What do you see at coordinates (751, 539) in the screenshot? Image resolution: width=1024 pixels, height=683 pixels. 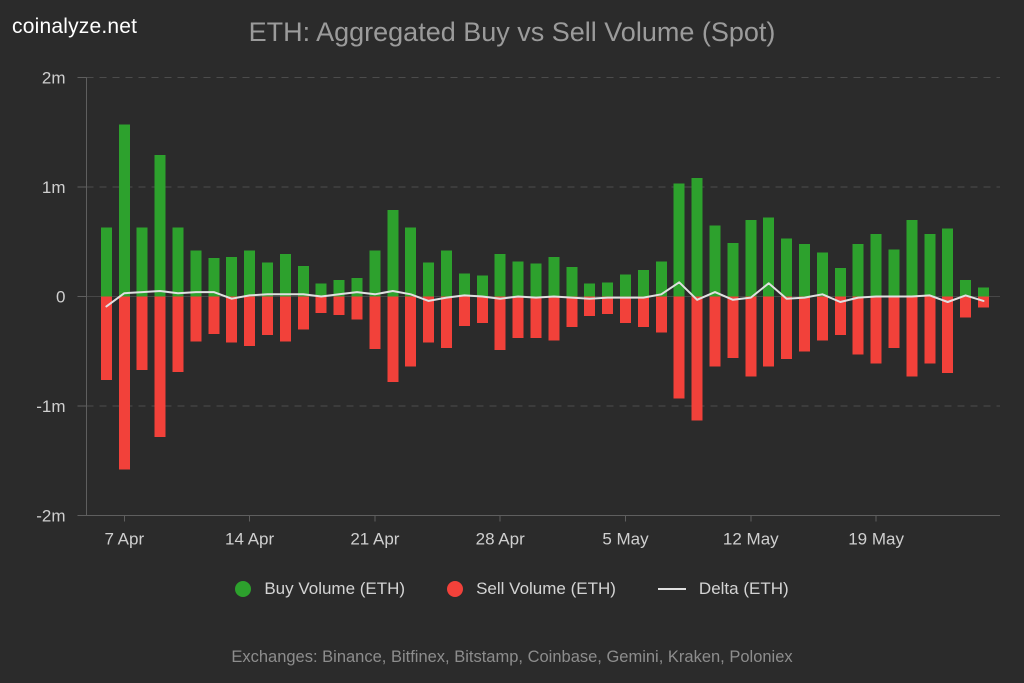 I see `x-axis-label: 12 May` at bounding box center [751, 539].